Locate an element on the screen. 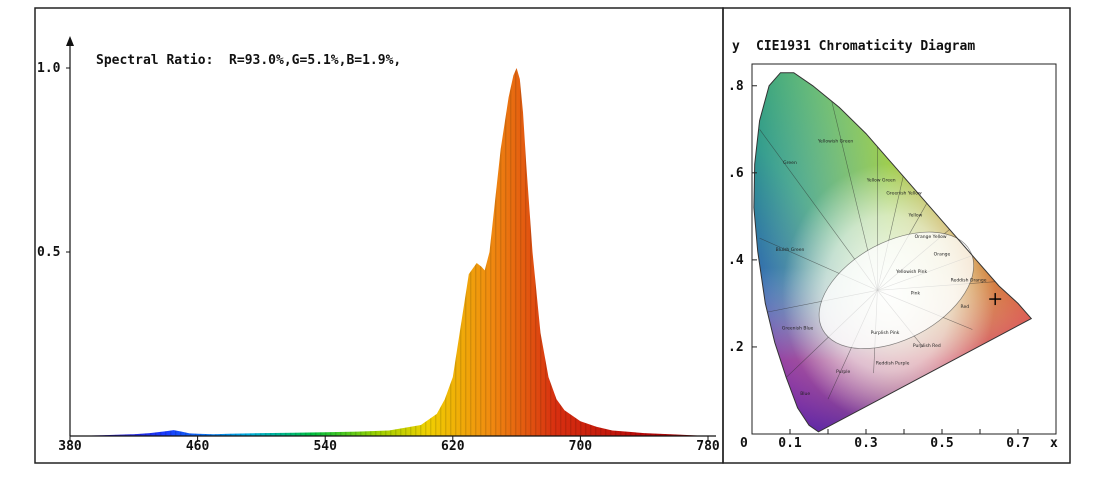 The height and width of the screenshot is (500, 1100). spectrum-y-tick-label: 0.5 is located at coordinates (48, 252).